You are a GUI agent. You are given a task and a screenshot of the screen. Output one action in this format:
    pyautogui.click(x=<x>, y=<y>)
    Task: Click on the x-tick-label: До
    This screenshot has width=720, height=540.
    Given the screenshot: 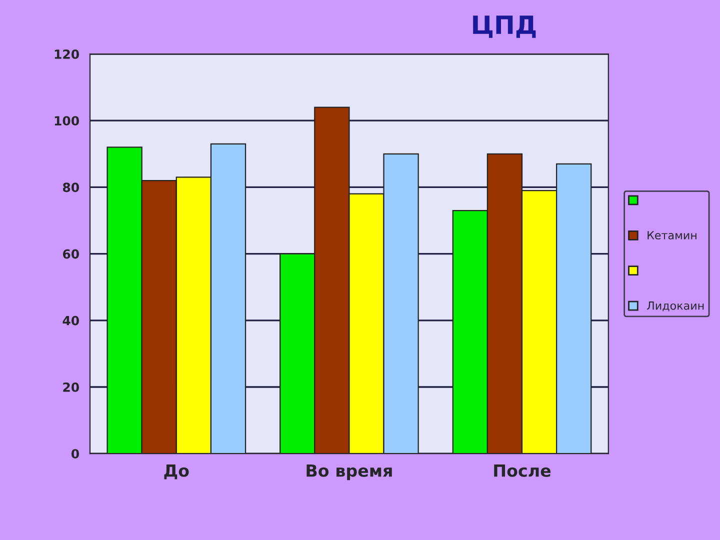 What is the action you would take?
    pyautogui.click(x=176, y=472)
    